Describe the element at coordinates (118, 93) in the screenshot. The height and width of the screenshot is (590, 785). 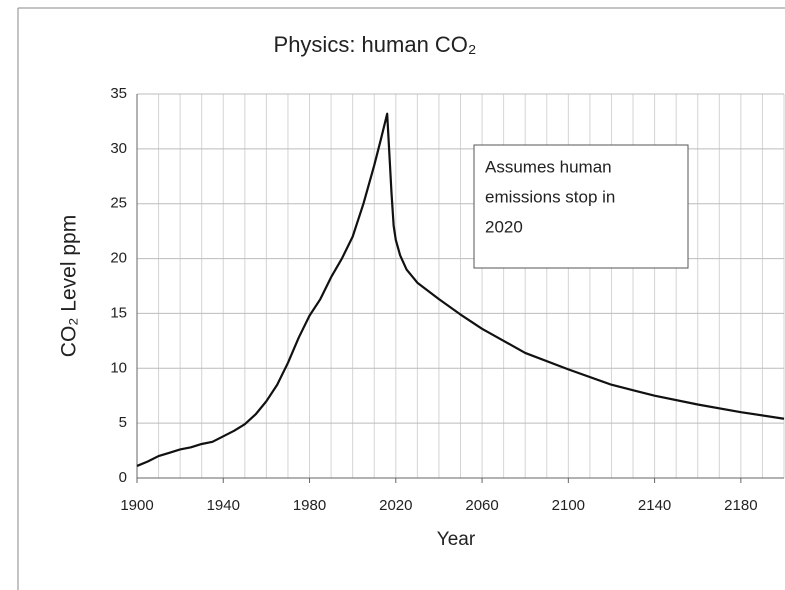
I see `y-tick-label: 35` at that location.